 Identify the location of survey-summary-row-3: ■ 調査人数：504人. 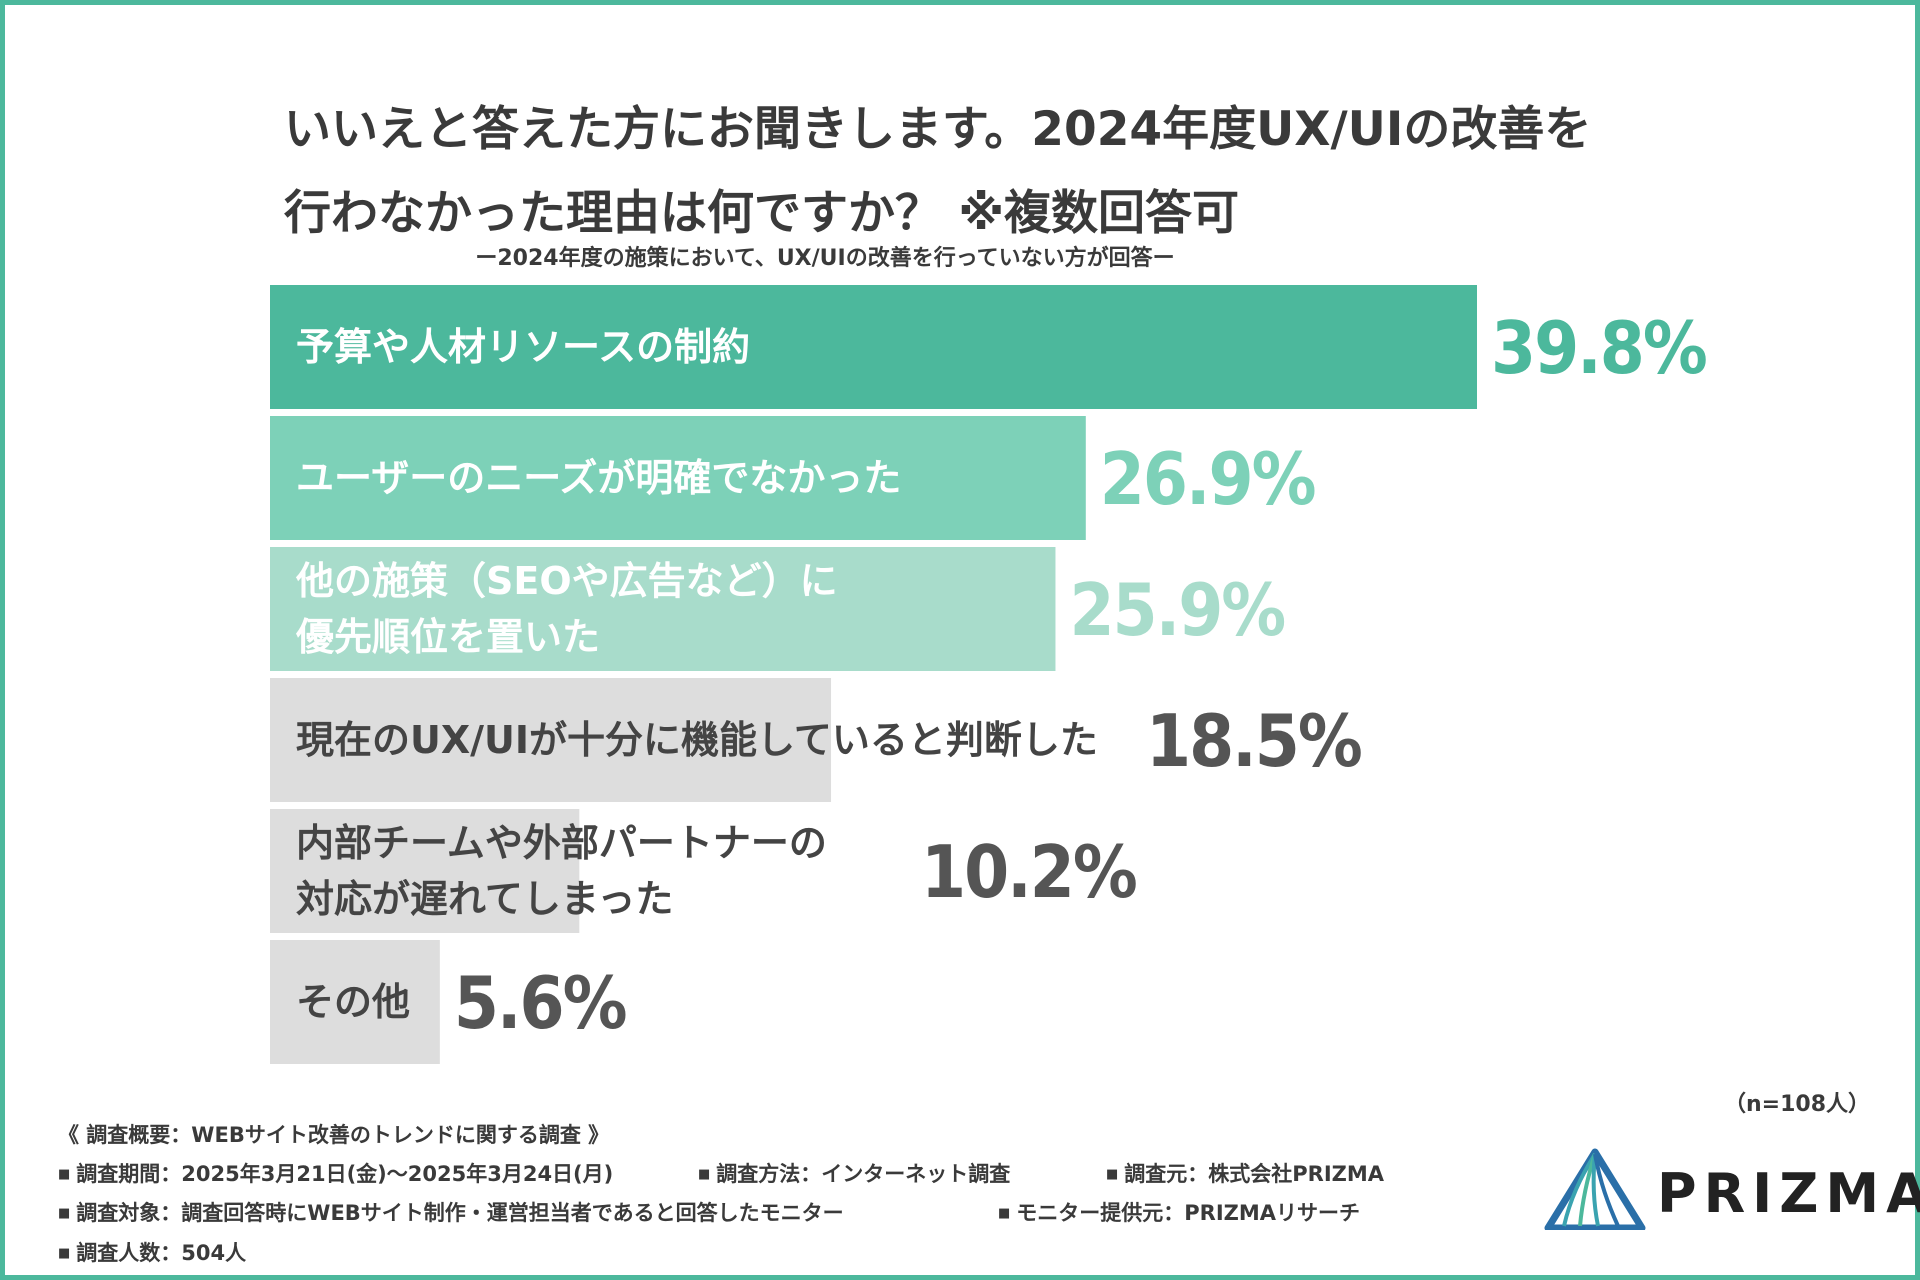
(721, 1254).